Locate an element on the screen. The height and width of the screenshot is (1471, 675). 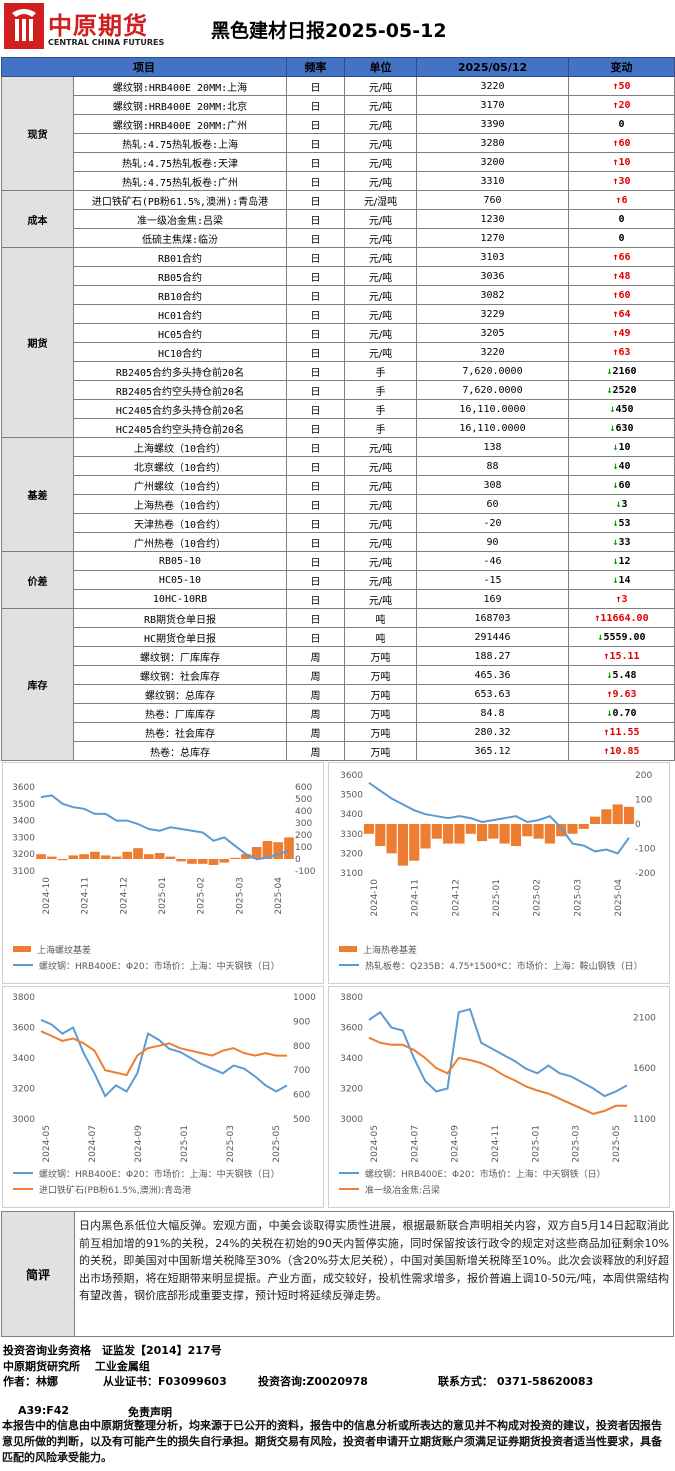
arrow-down-icon: ↓ is located at coordinates (609, 371).